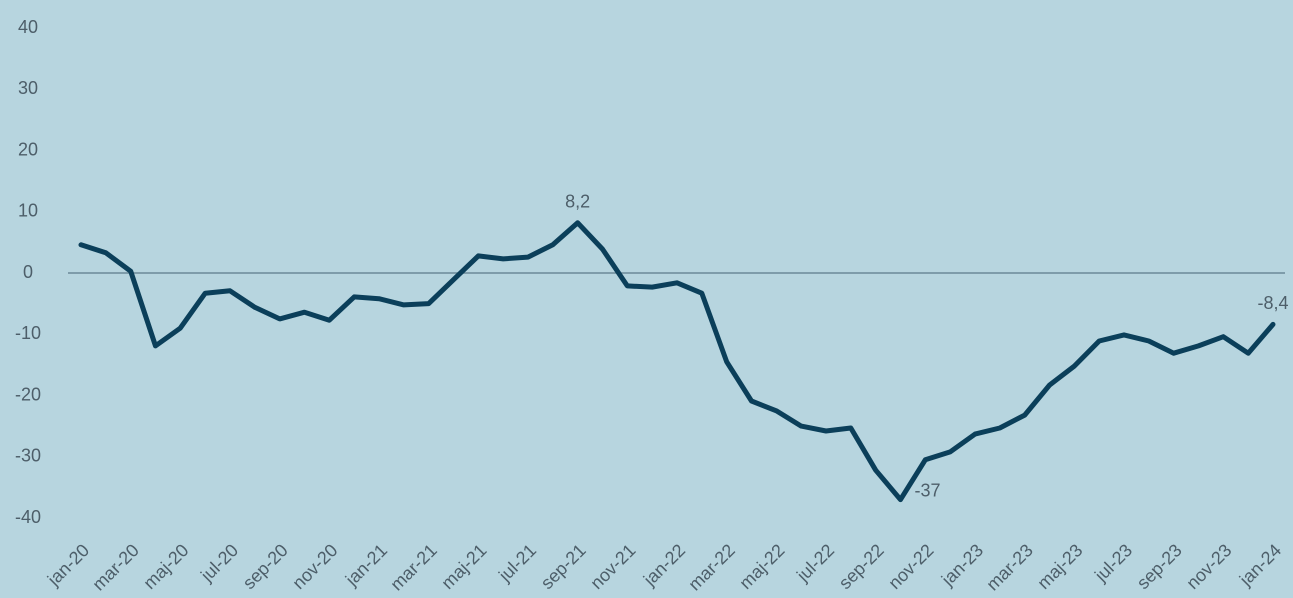  What do you see at coordinates (577, 202) in the screenshot?
I see `data-label: 8,2` at bounding box center [577, 202].